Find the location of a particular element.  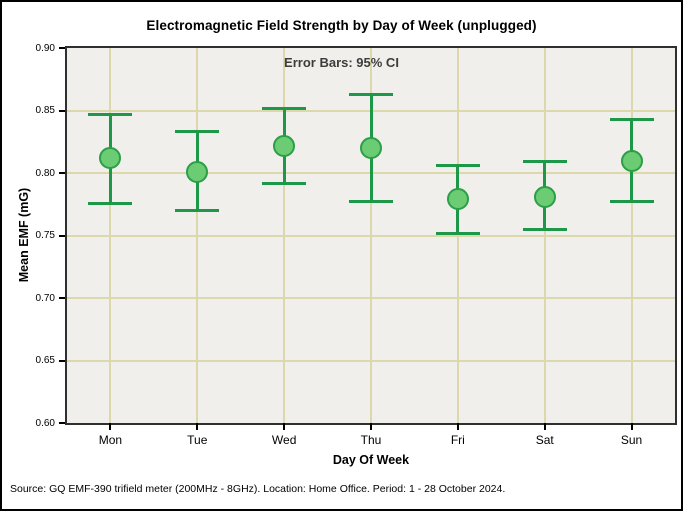

error-bars-annotation: Error Bars: 95% CI is located at coordinates (341, 62).